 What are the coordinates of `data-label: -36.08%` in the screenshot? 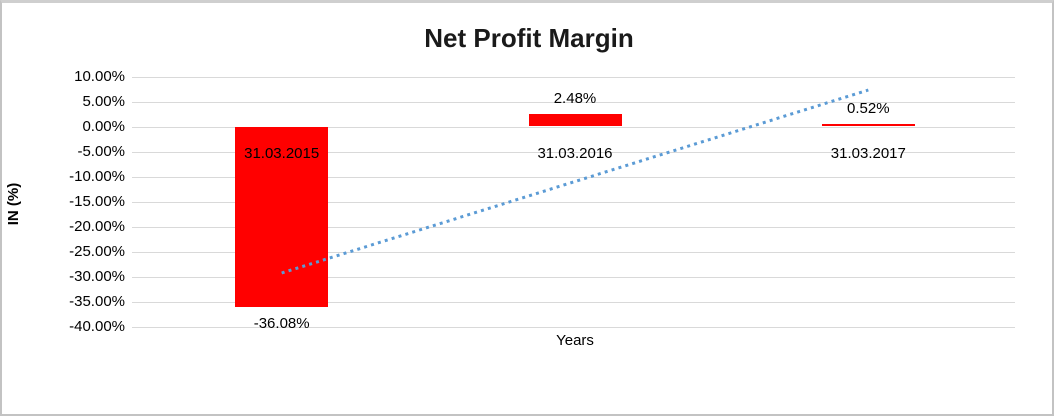 It's located at (281, 323).